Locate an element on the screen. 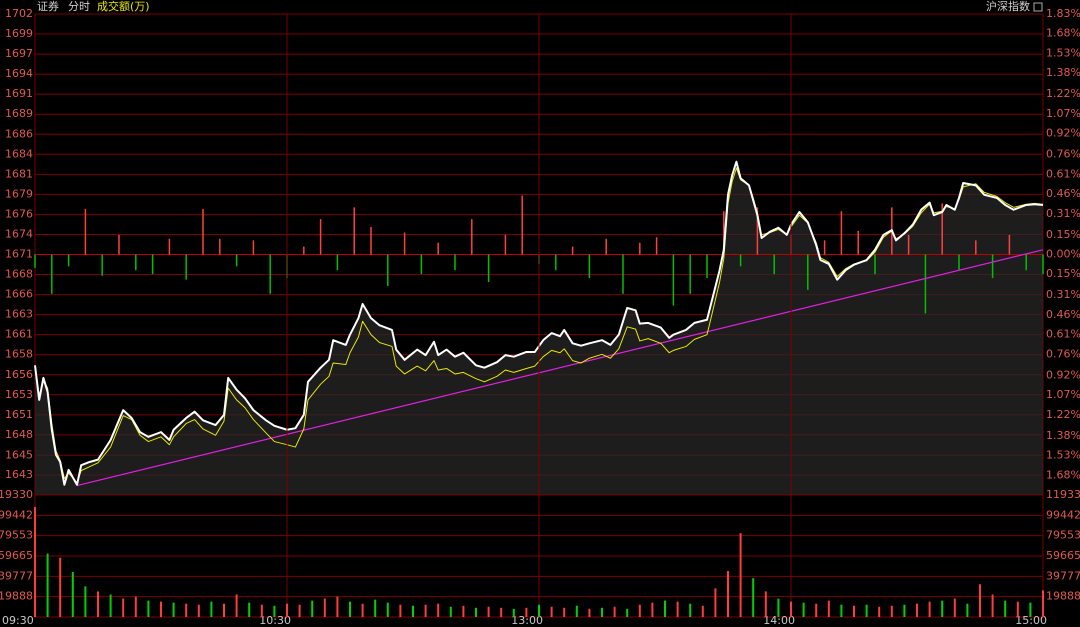 The width and height of the screenshot is (1080, 627). y-tick-label: 1676 is located at coordinates (19, 213).